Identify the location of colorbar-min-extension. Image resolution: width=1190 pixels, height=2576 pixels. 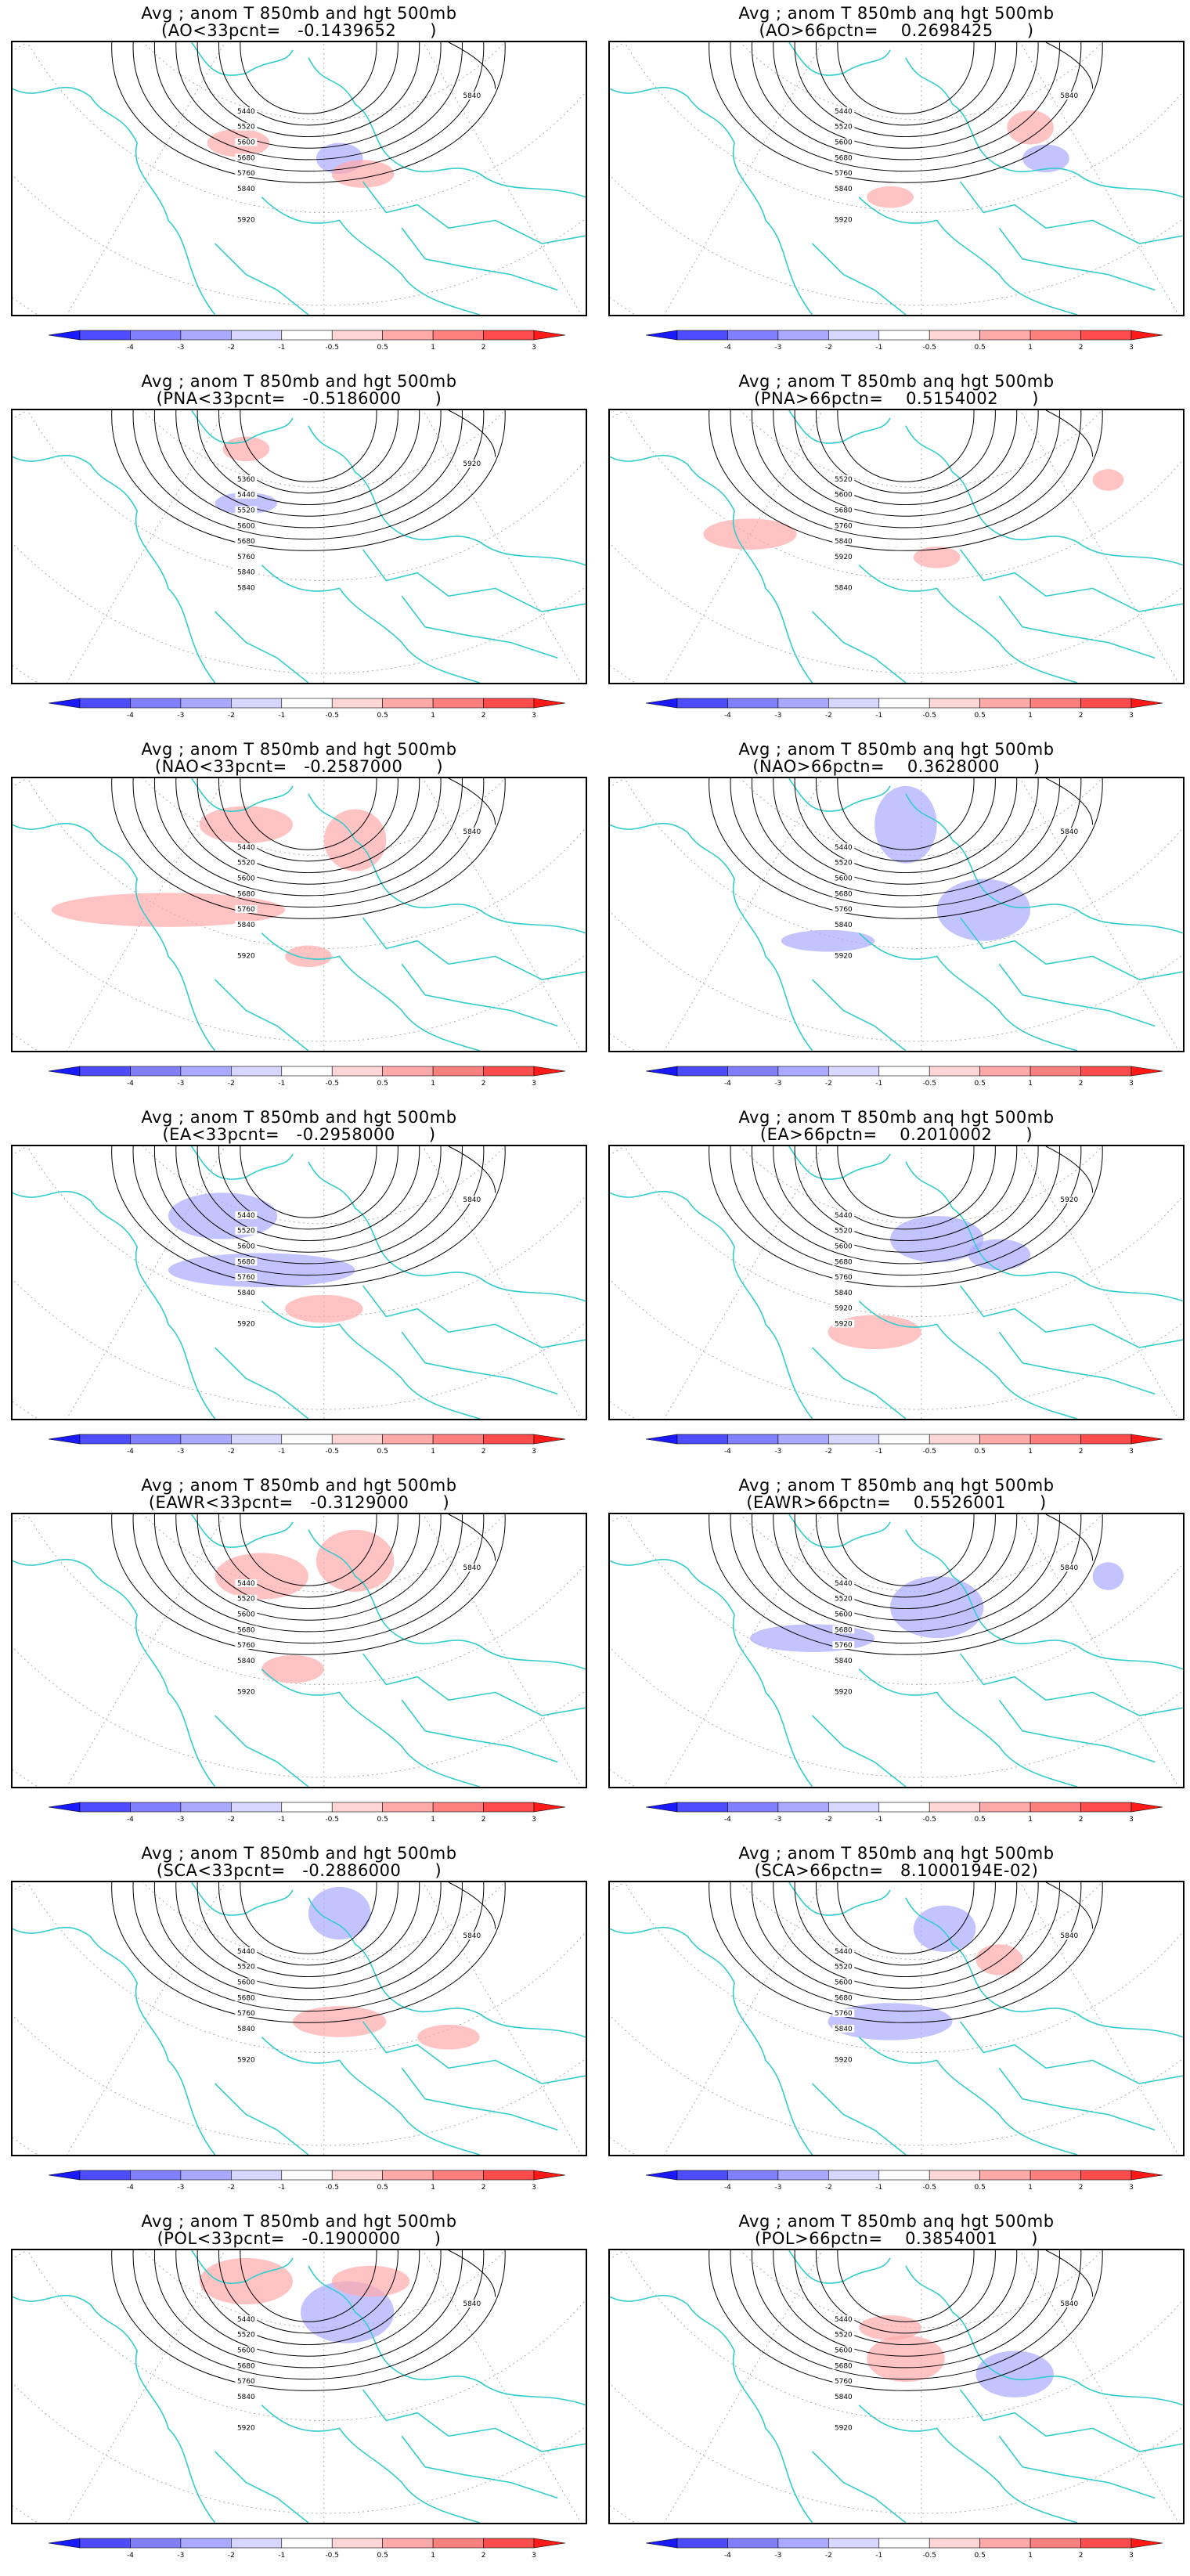
(65, 2175).